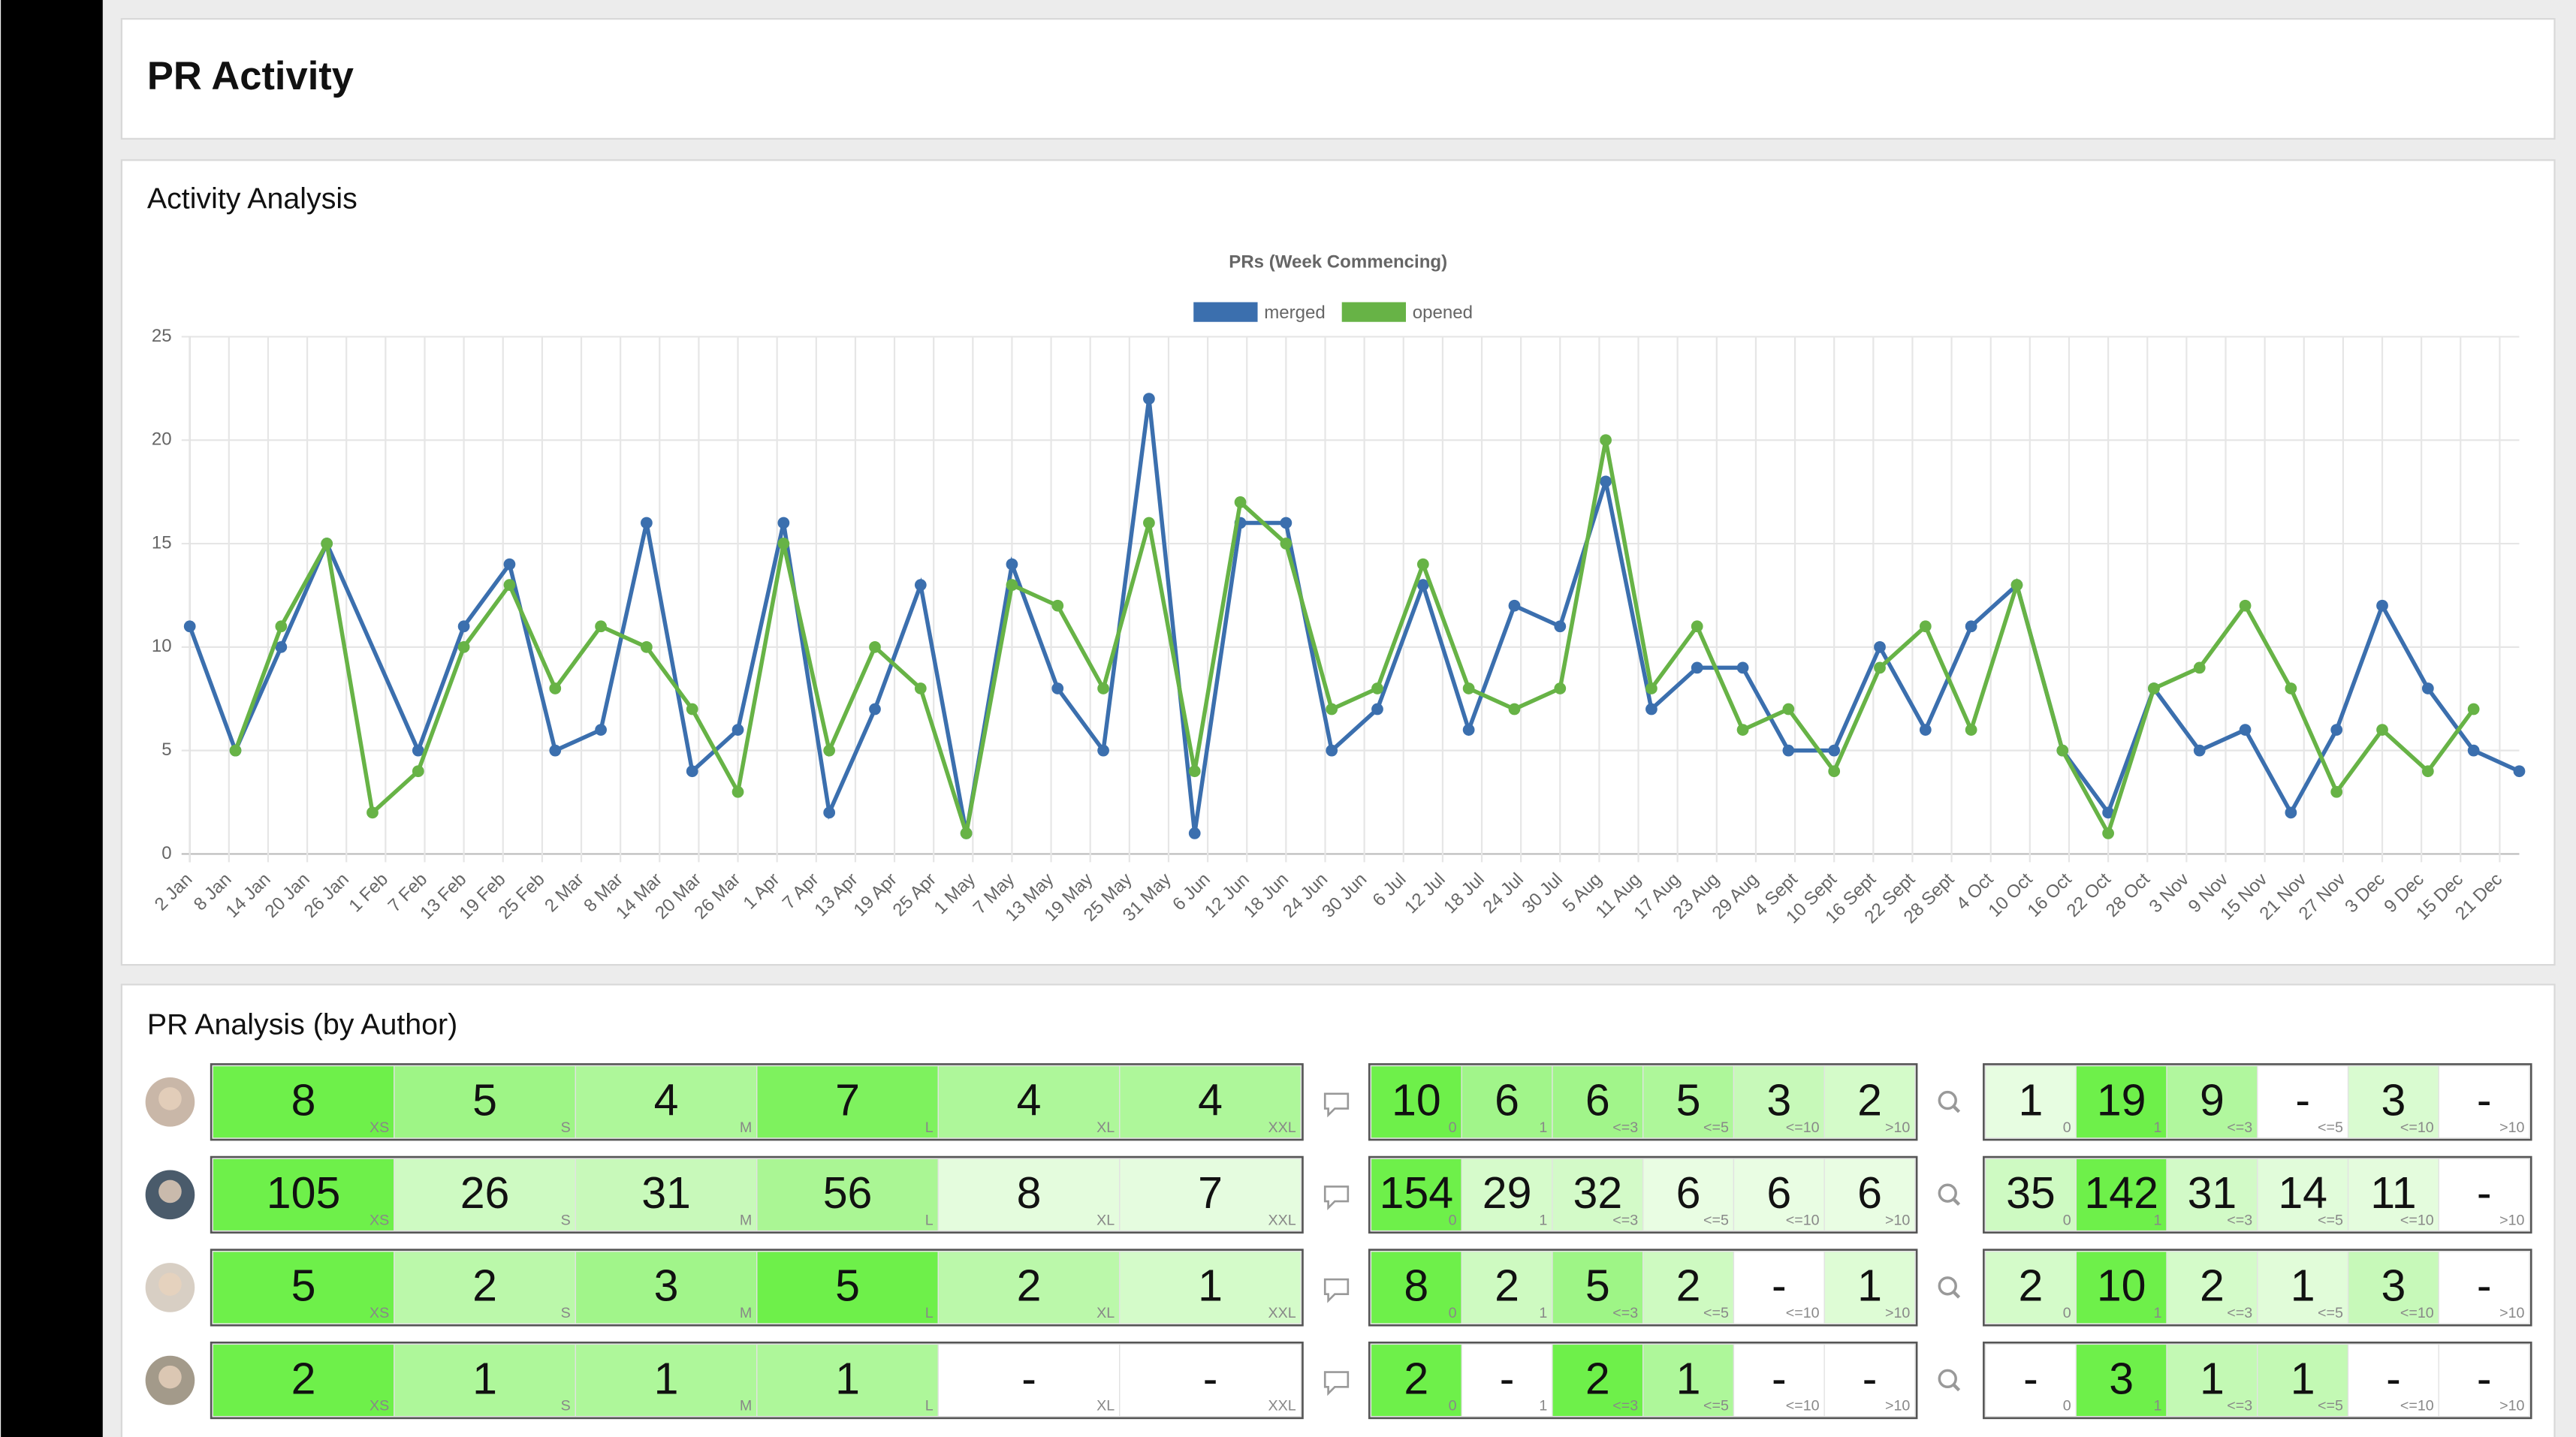 The width and height of the screenshot is (2576, 1437). What do you see at coordinates (162, 542) in the screenshot?
I see `y-tick-label: 15` at bounding box center [162, 542].